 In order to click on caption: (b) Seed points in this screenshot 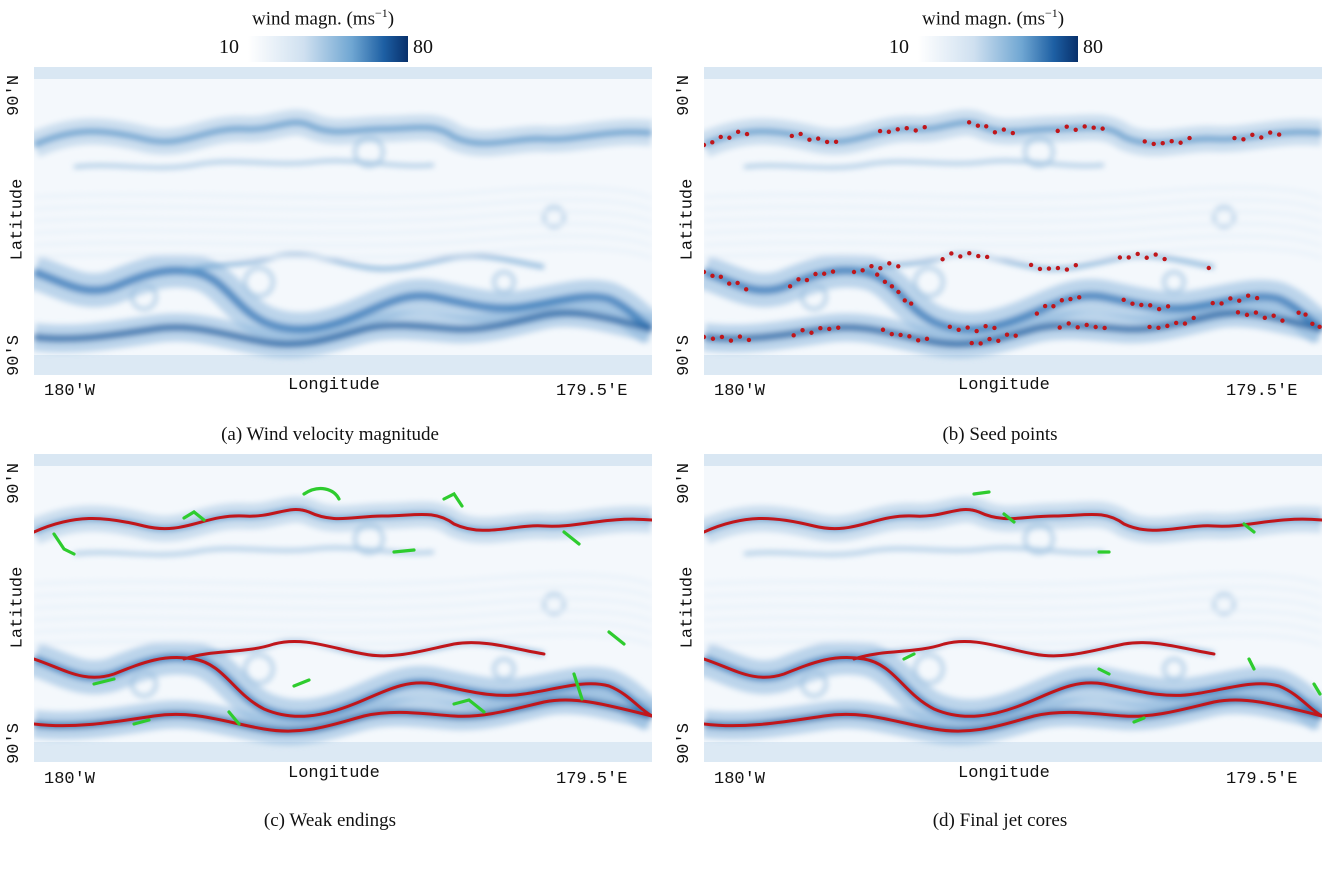, I will do `click(1000, 434)`.